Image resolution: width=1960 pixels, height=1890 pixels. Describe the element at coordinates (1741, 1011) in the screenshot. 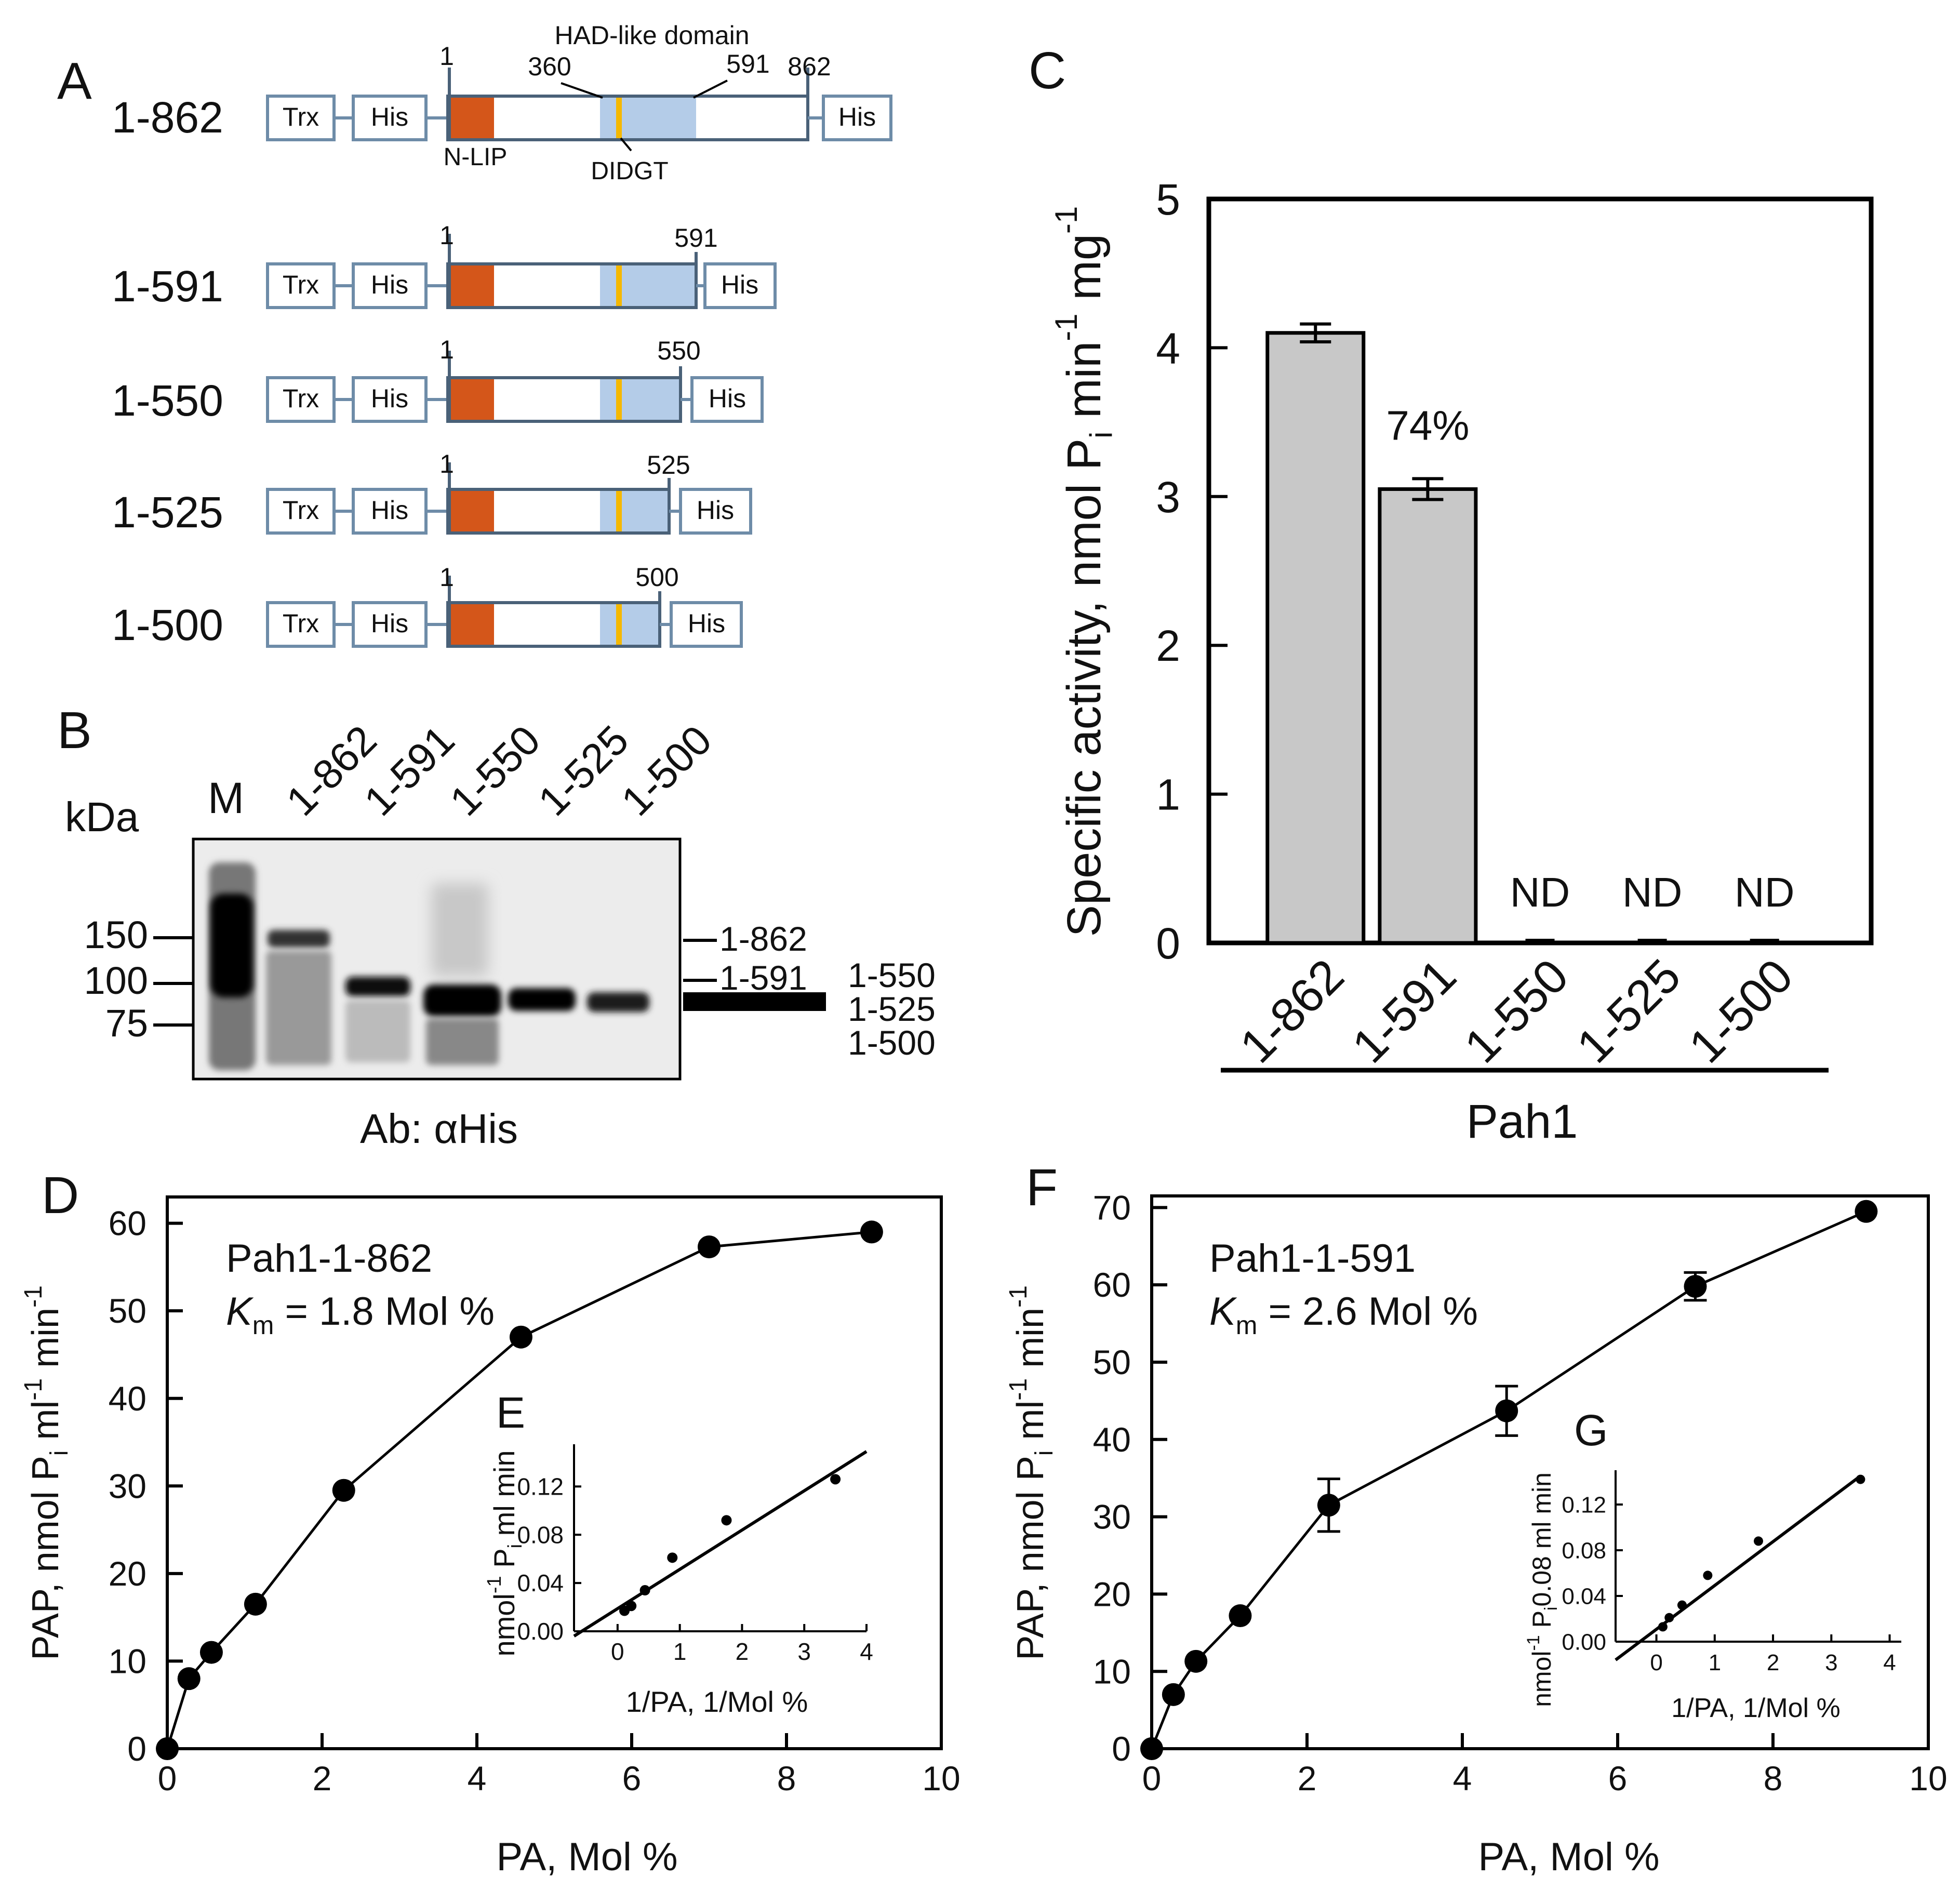

I see `x-tick-label: 1-500` at that location.